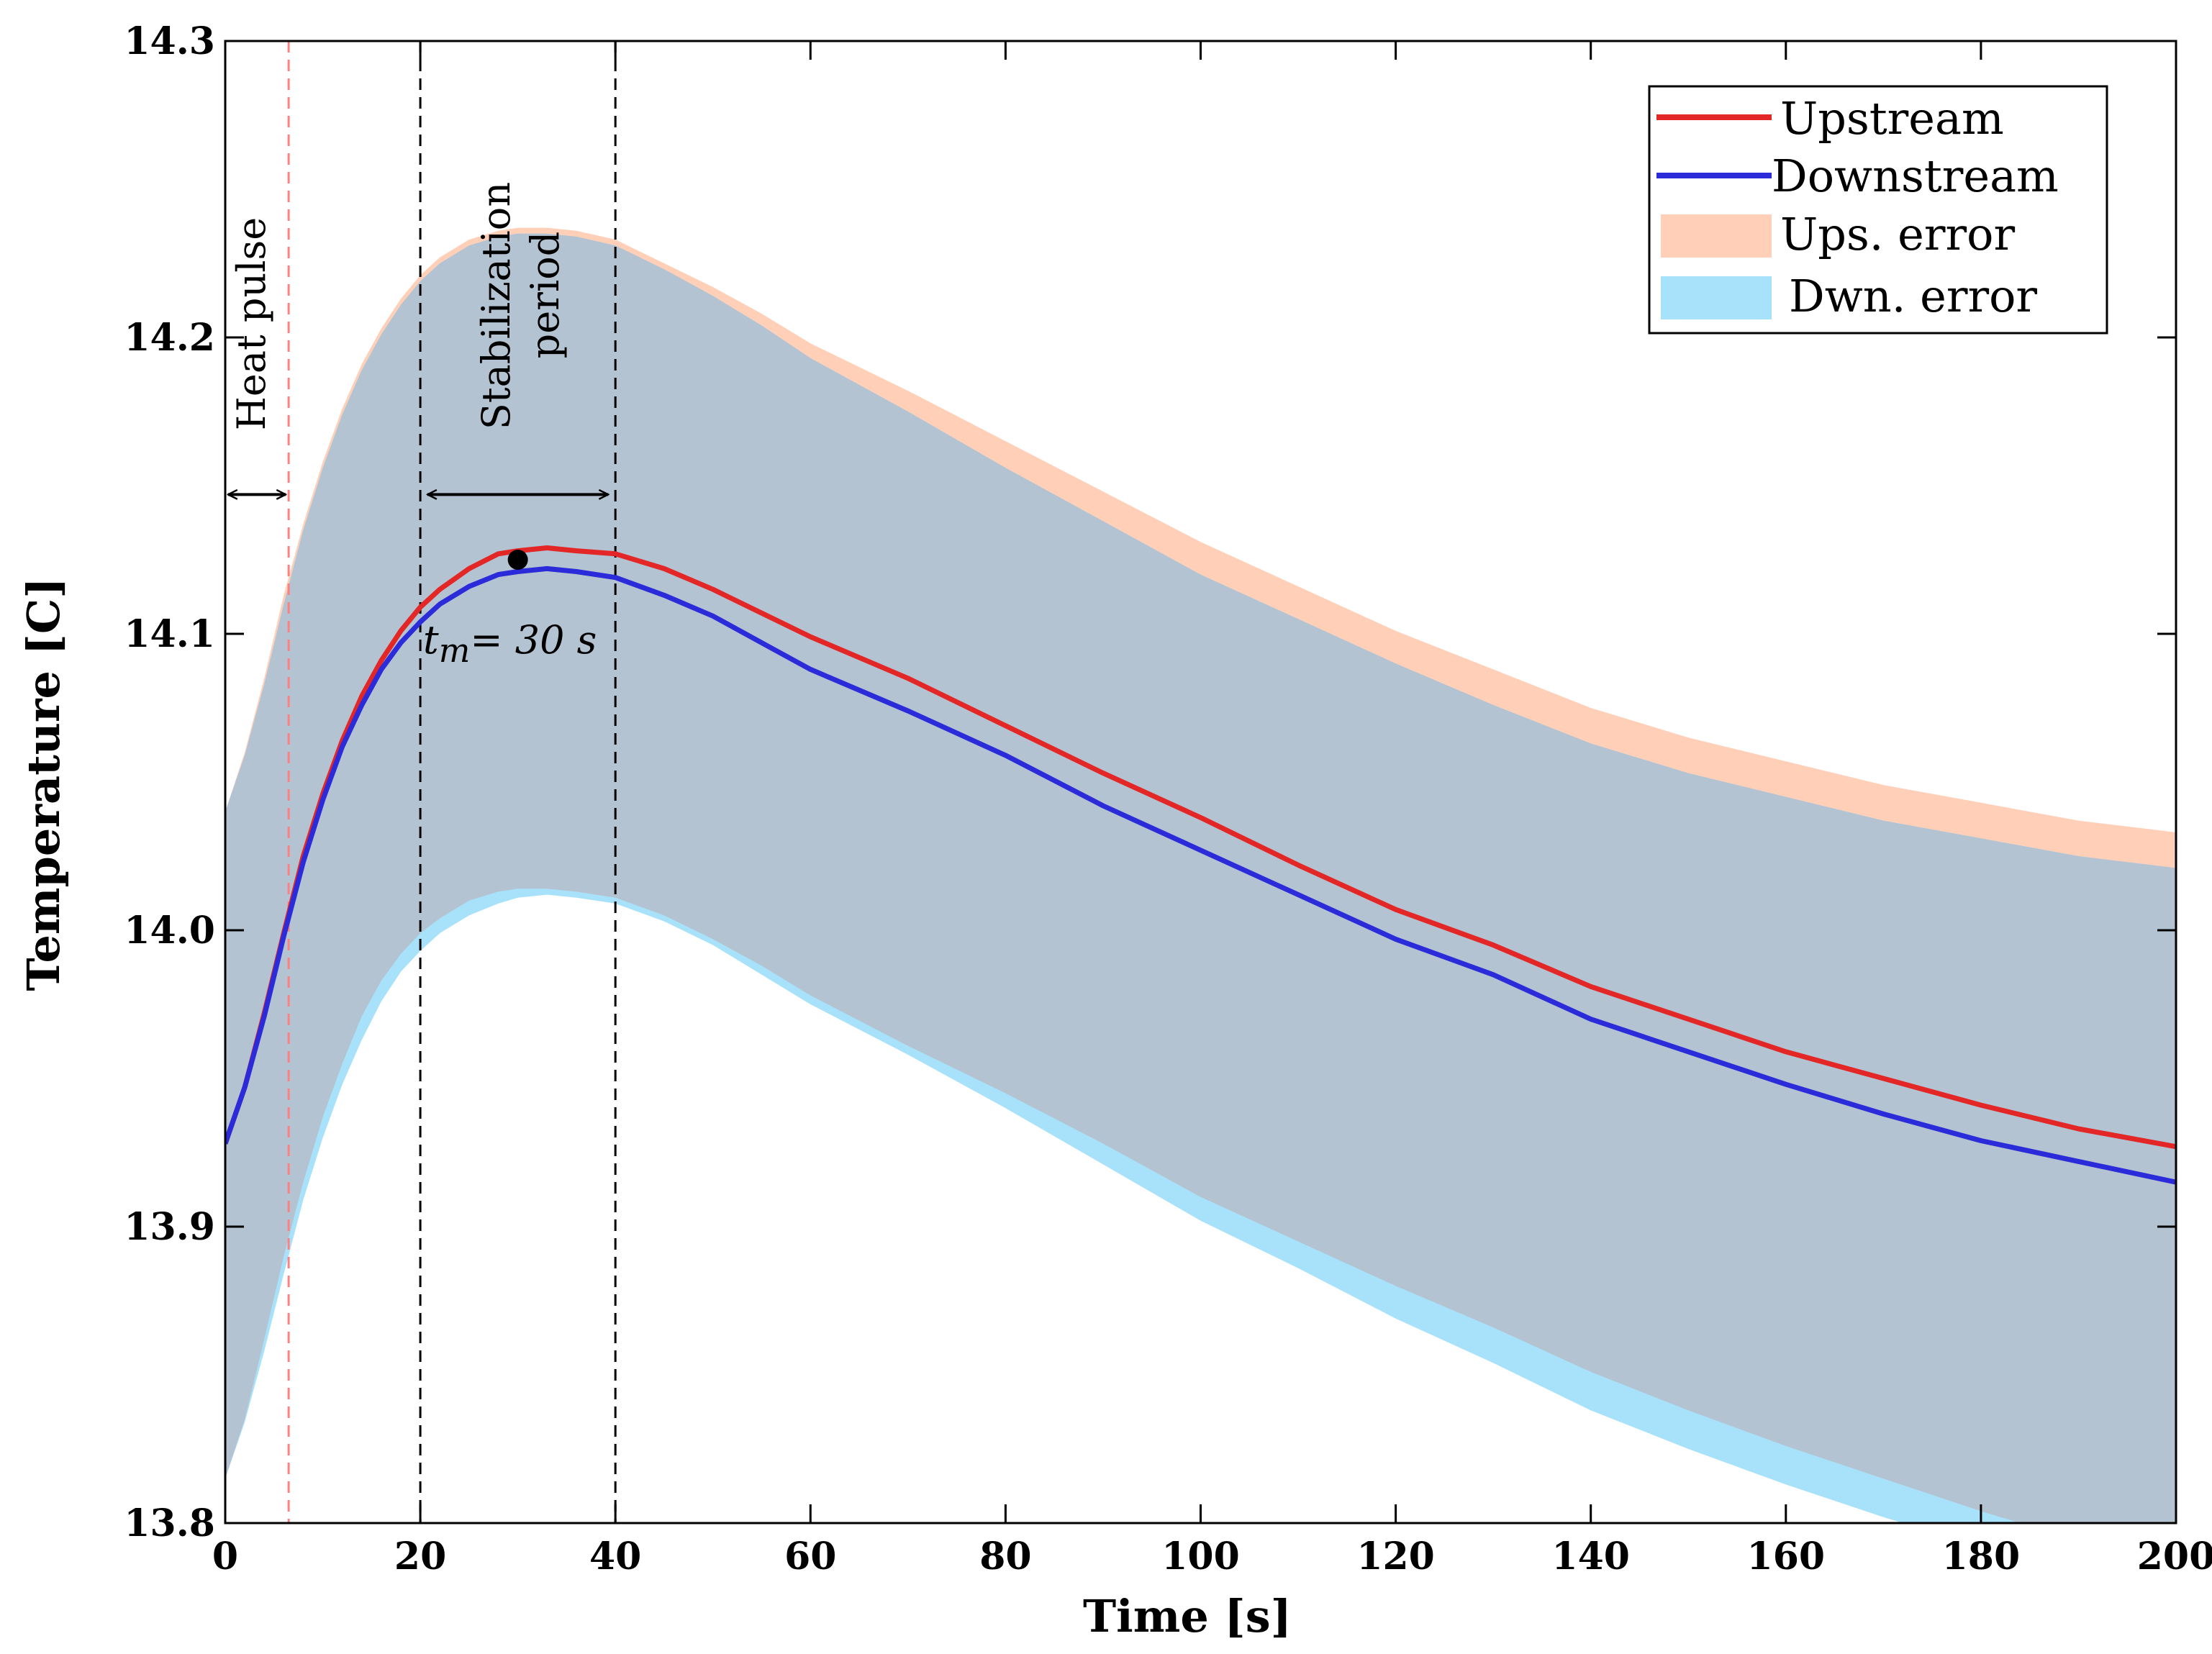  I want to click on x-tick-label: 200, so click(2174, 1556).